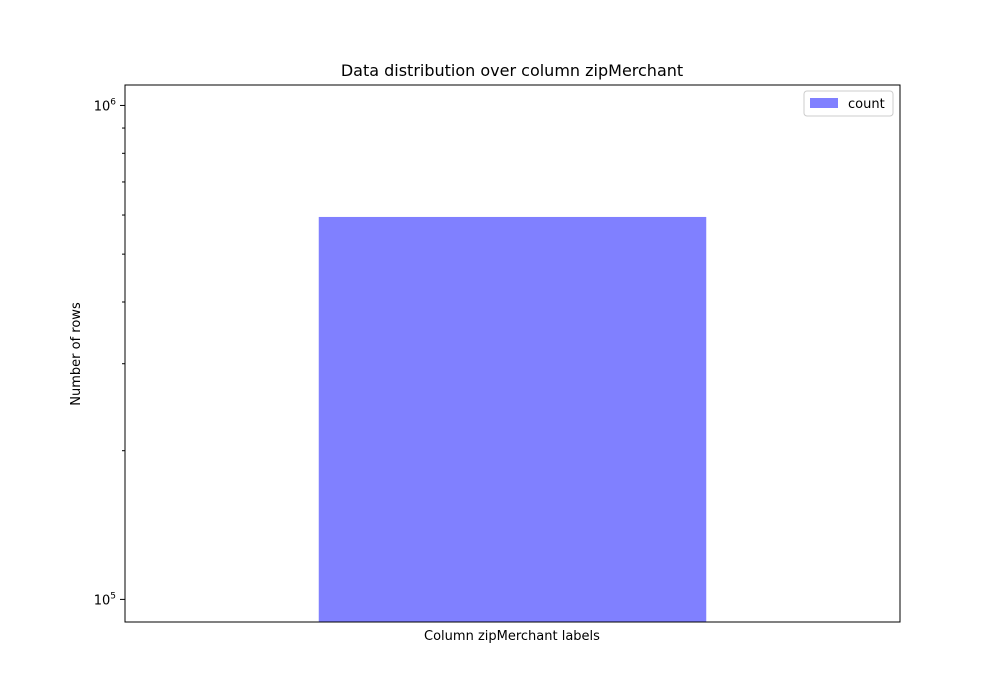 This screenshot has height=700, width=1000. Describe the element at coordinates (105, 599) in the screenshot. I see `y-tick-label-0: 105` at that location.